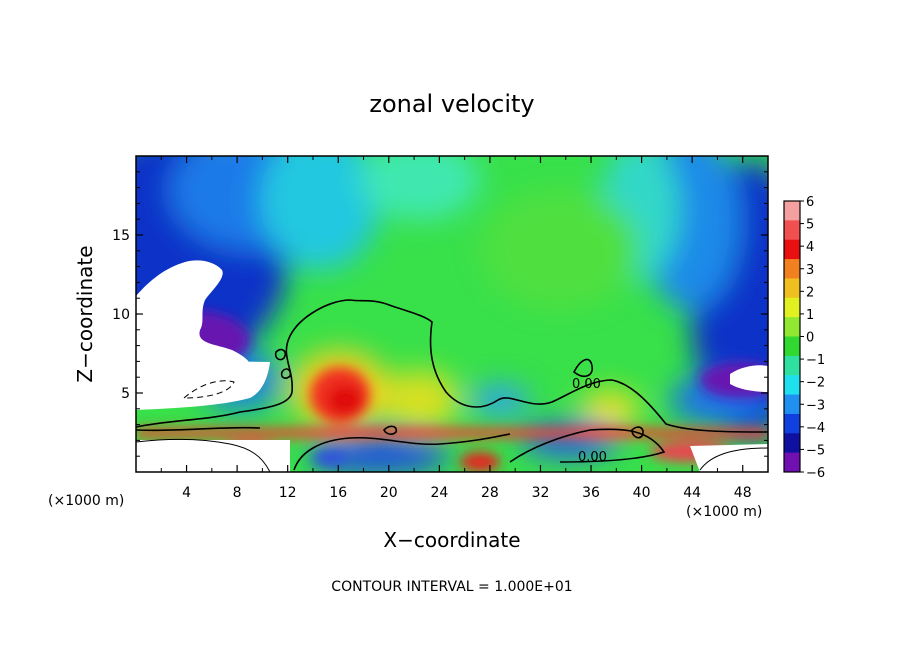 The image size is (904, 654). Describe the element at coordinates (541, 493) in the screenshot. I see `x-tick-label: 32` at that location.